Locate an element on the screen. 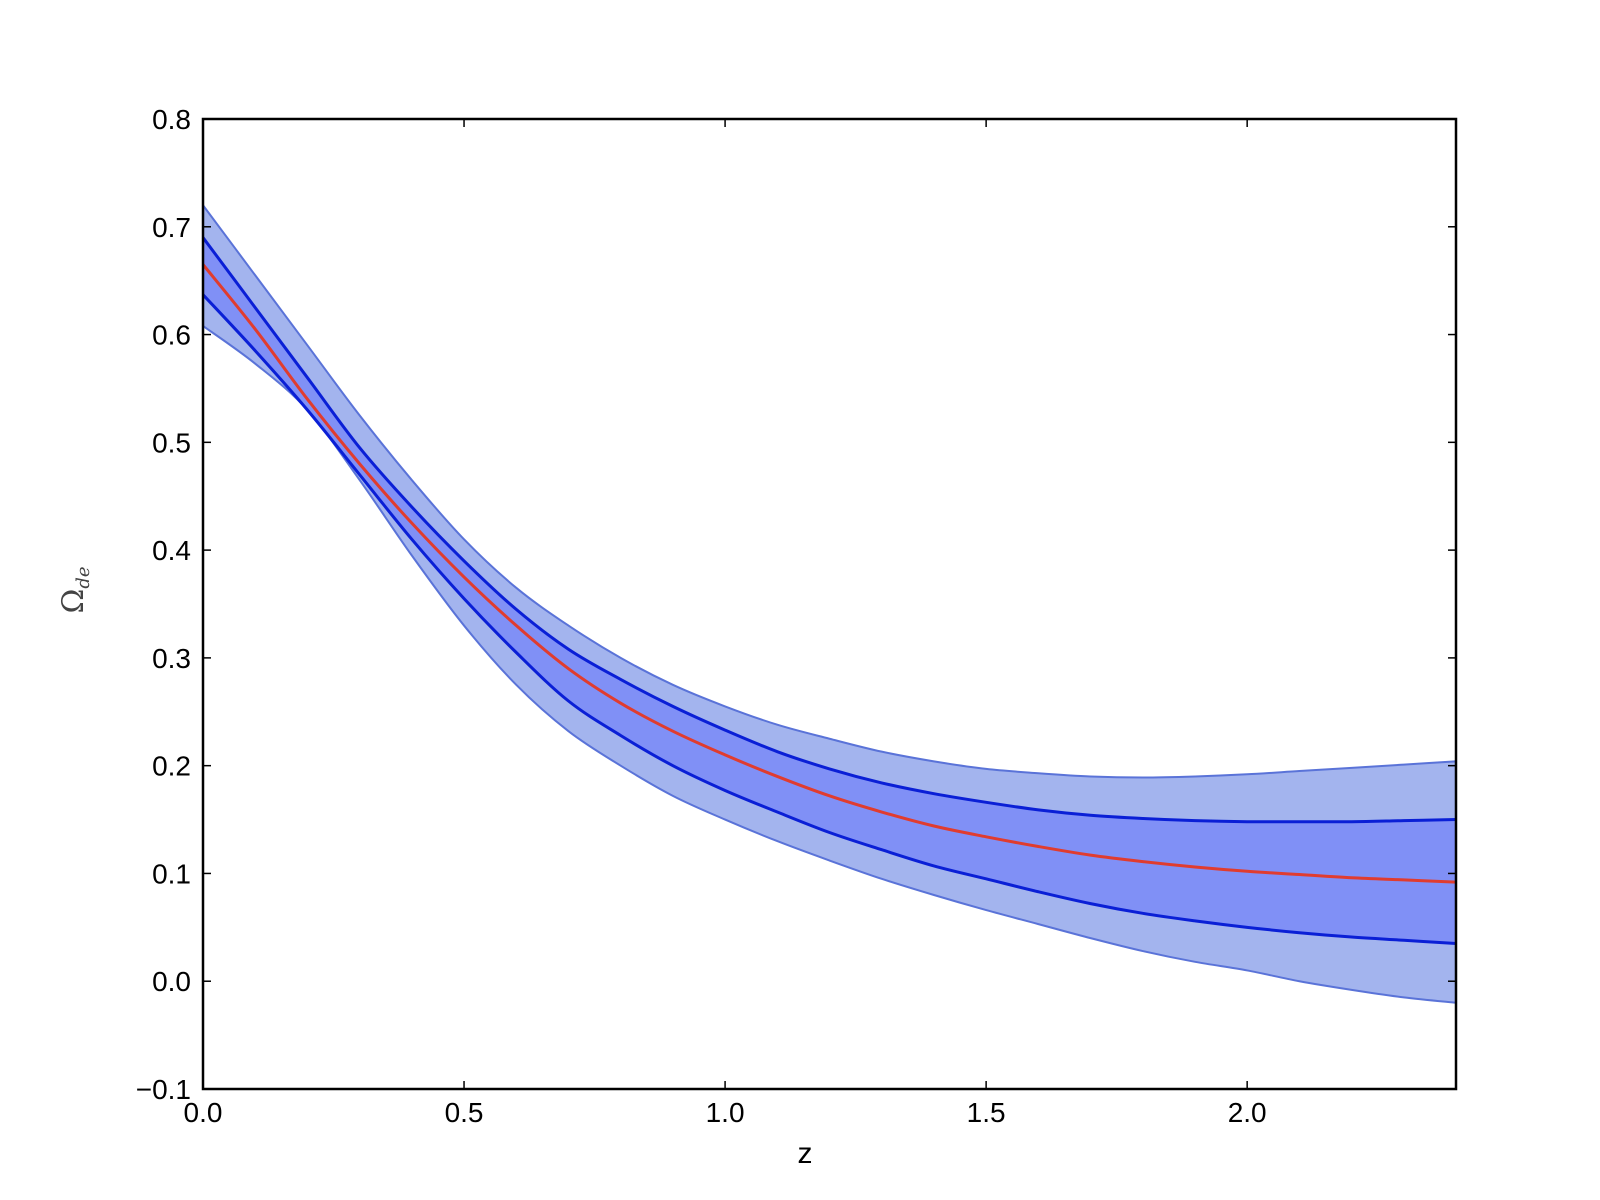 Image resolution: width=1600 pixels, height=1200 pixels. y-axis-label-subscript: de is located at coordinates (83, 577).